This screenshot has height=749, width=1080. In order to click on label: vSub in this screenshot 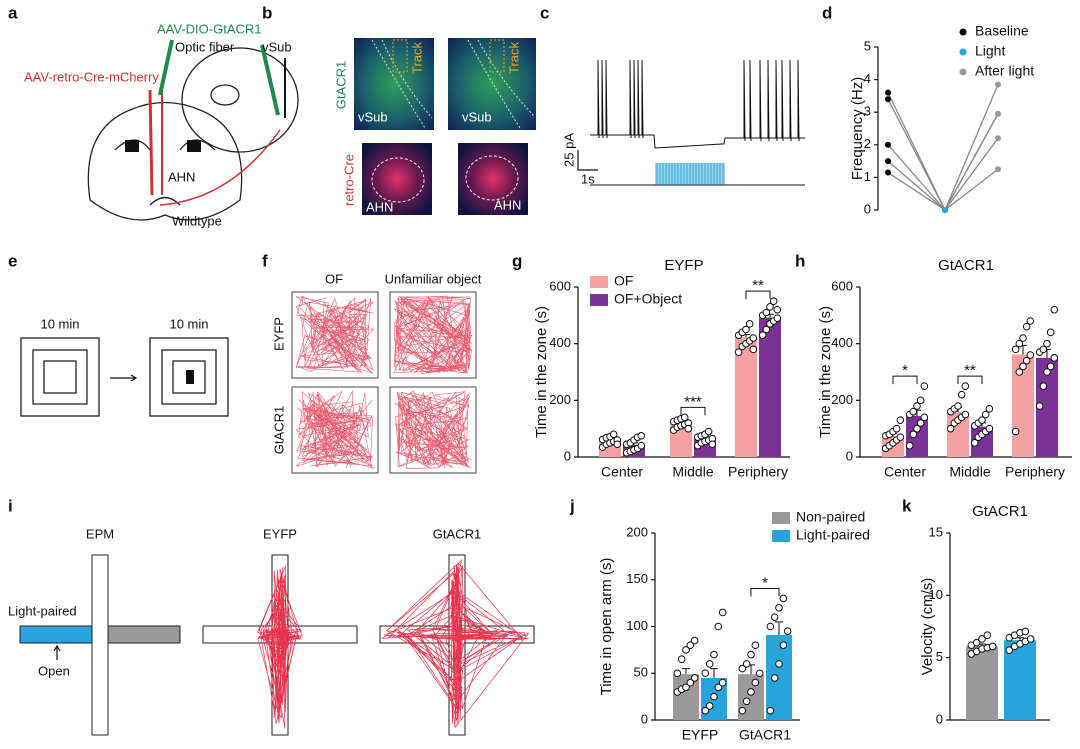, I will do `click(477, 116)`.